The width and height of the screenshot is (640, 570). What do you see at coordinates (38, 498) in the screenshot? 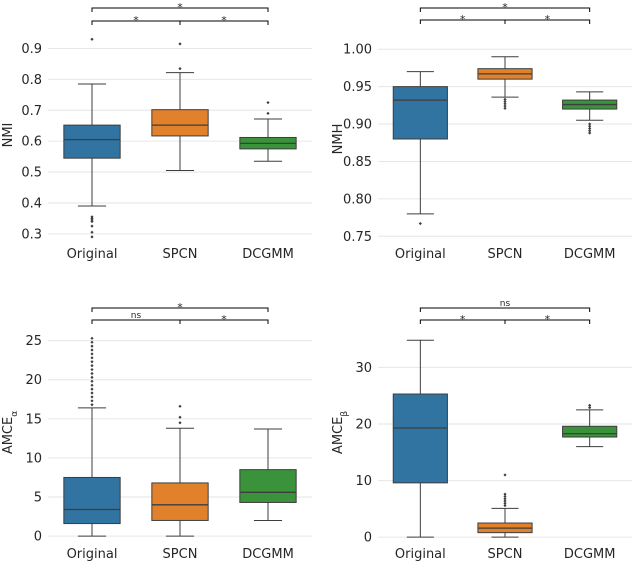
I see `y-tick-label: 5` at bounding box center [38, 498].